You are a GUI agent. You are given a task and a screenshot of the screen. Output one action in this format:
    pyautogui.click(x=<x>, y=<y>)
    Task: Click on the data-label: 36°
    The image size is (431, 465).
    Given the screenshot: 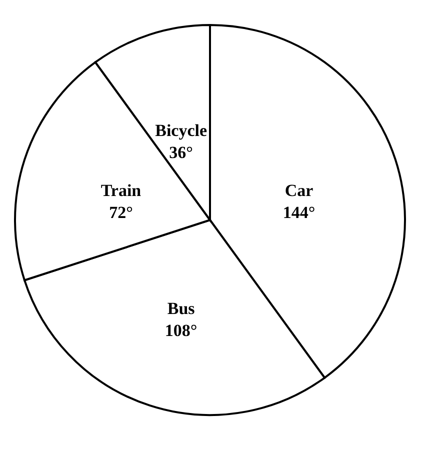 What is the action you would take?
    pyautogui.click(x=181, y=152)
    